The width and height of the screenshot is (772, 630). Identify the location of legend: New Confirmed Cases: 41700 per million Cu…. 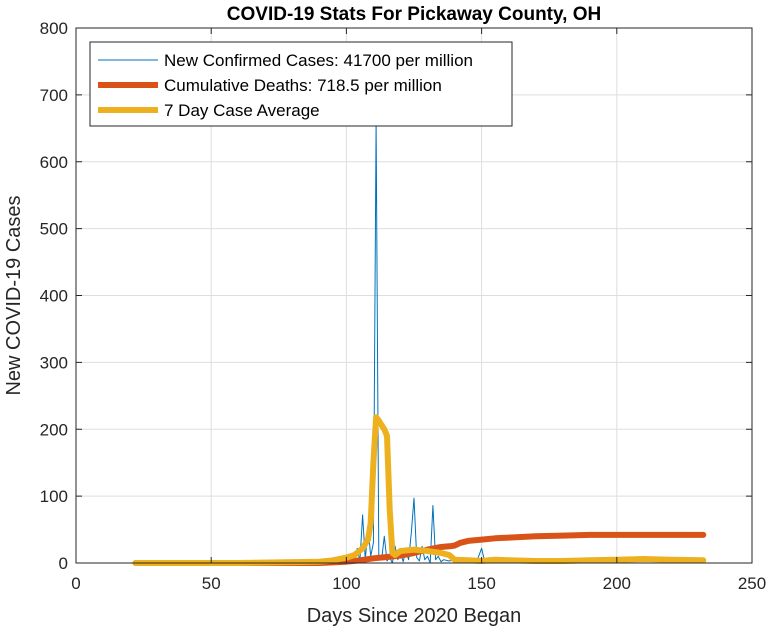
(301, 84).